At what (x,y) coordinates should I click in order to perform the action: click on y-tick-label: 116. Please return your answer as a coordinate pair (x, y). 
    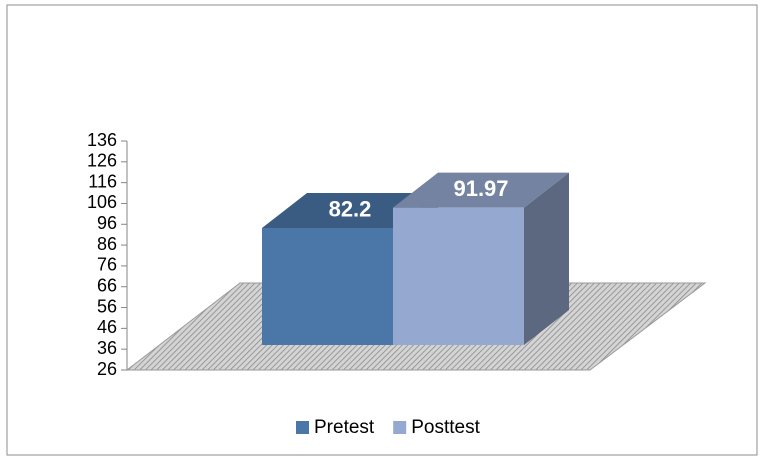
    Looking at the image, I should click on (102, 181).